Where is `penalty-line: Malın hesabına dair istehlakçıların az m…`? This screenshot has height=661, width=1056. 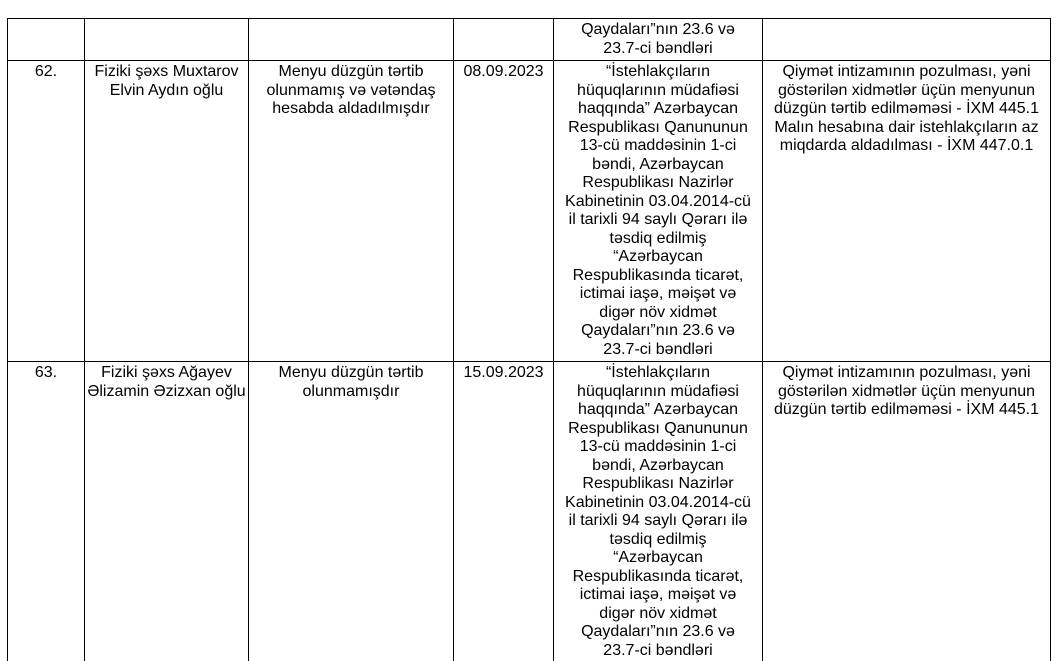
penalty-line: Malın hesabına dair istehlakçıların az m… is located at coordinates (906, 136).